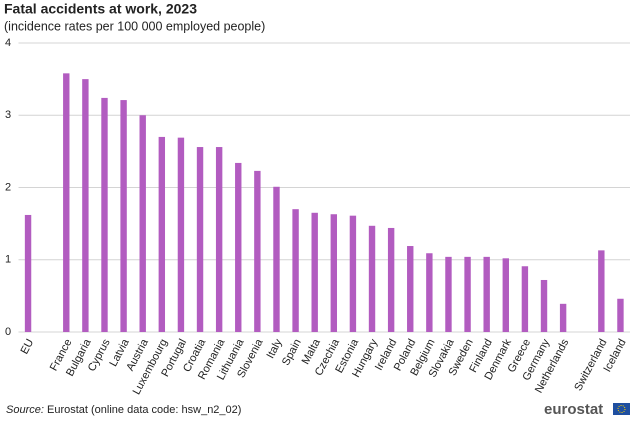  What do you see at coordinates (8, 187) in the screenshot?
I see `y-tick-label: 2` at bounding box center [8, 187].